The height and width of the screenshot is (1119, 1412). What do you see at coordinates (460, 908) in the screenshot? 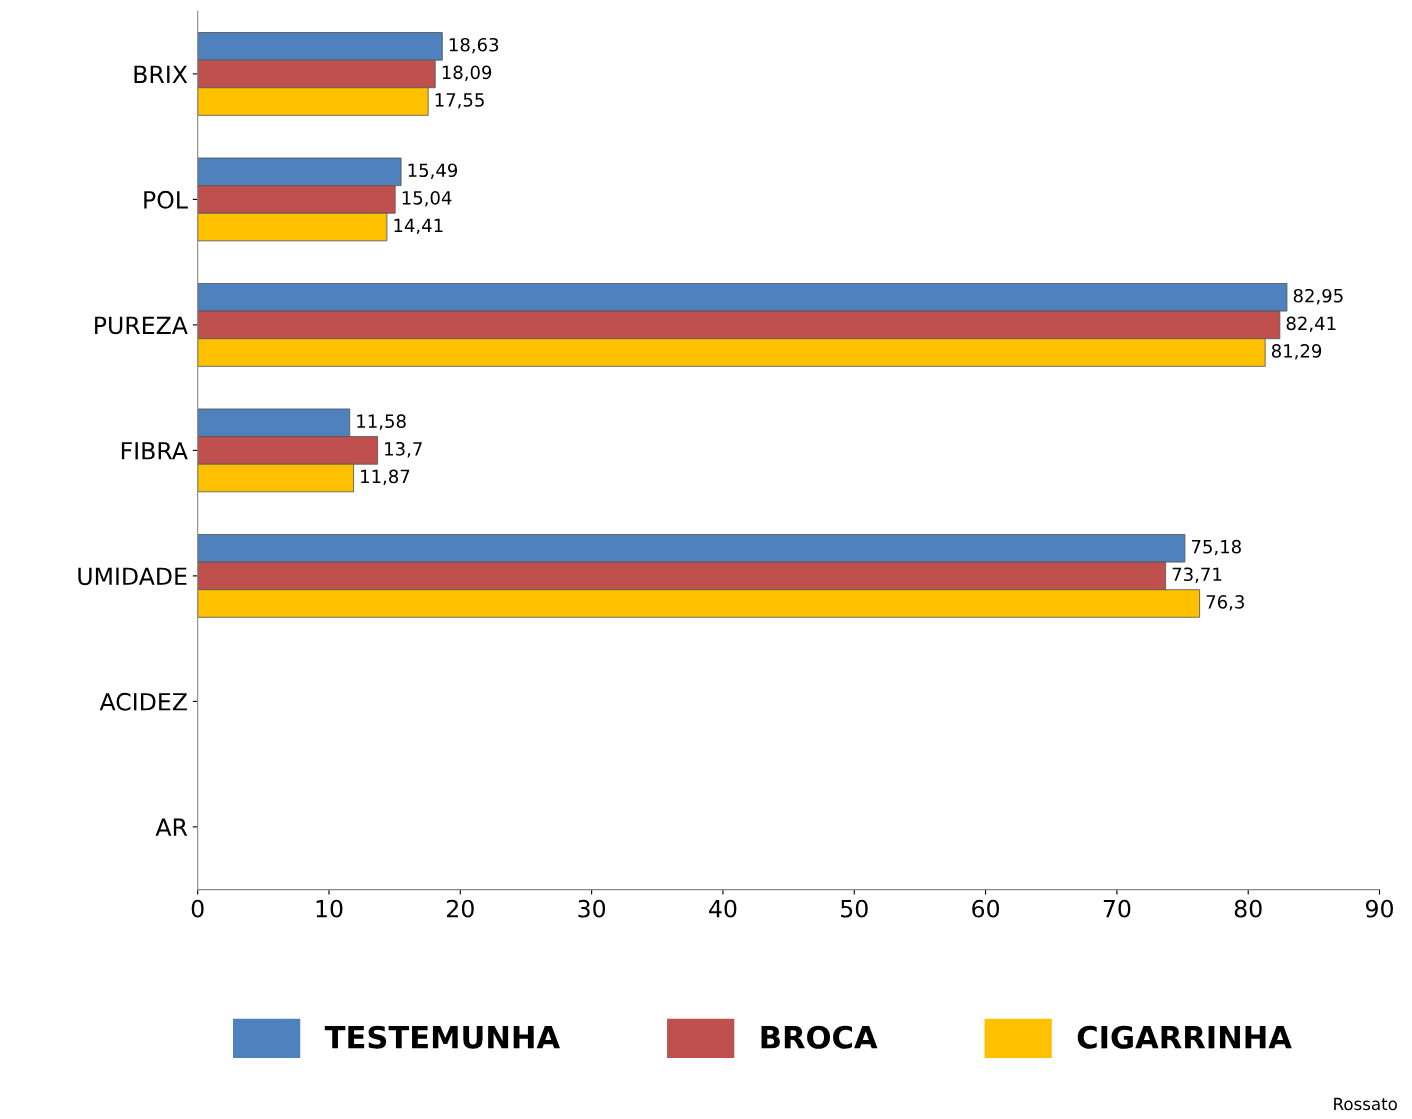
I see `x-tick-label: 20` at bounding box center [460, 908].